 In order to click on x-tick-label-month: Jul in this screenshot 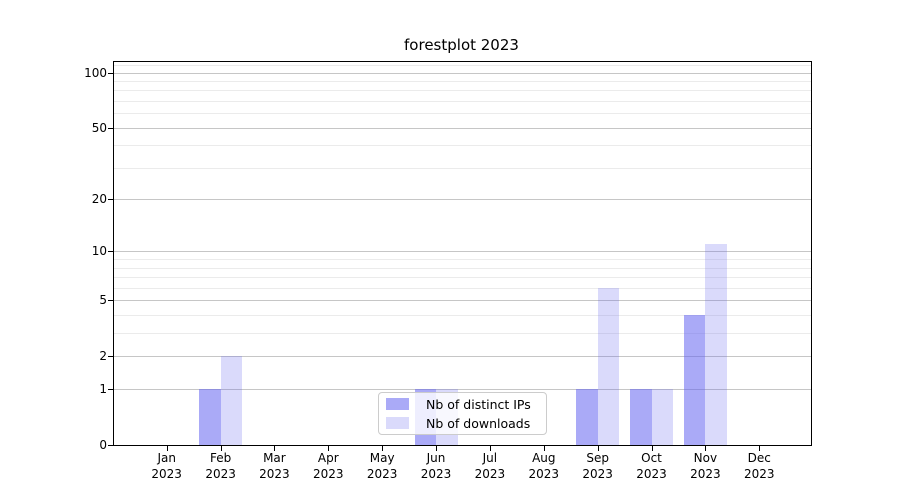, I will do `click(490, 458)`.